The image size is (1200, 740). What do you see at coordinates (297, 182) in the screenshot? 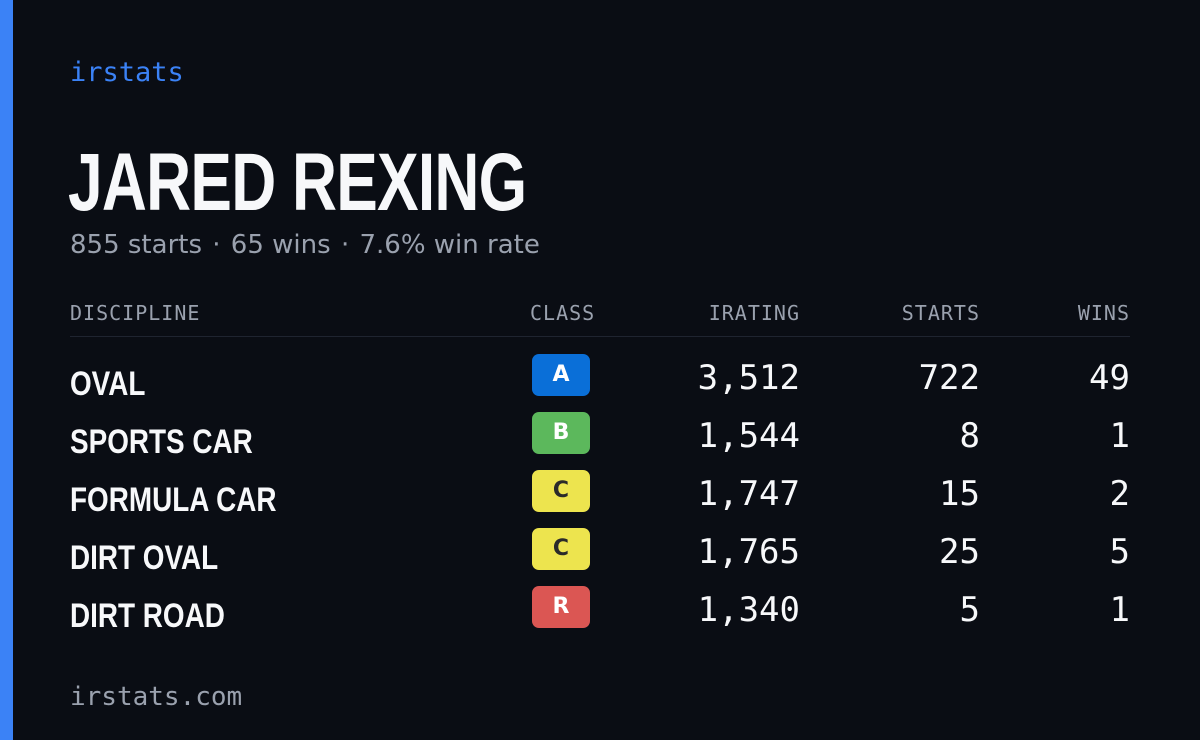
I see `driver-name: JARED REXING` at bounding box center [297, 182].